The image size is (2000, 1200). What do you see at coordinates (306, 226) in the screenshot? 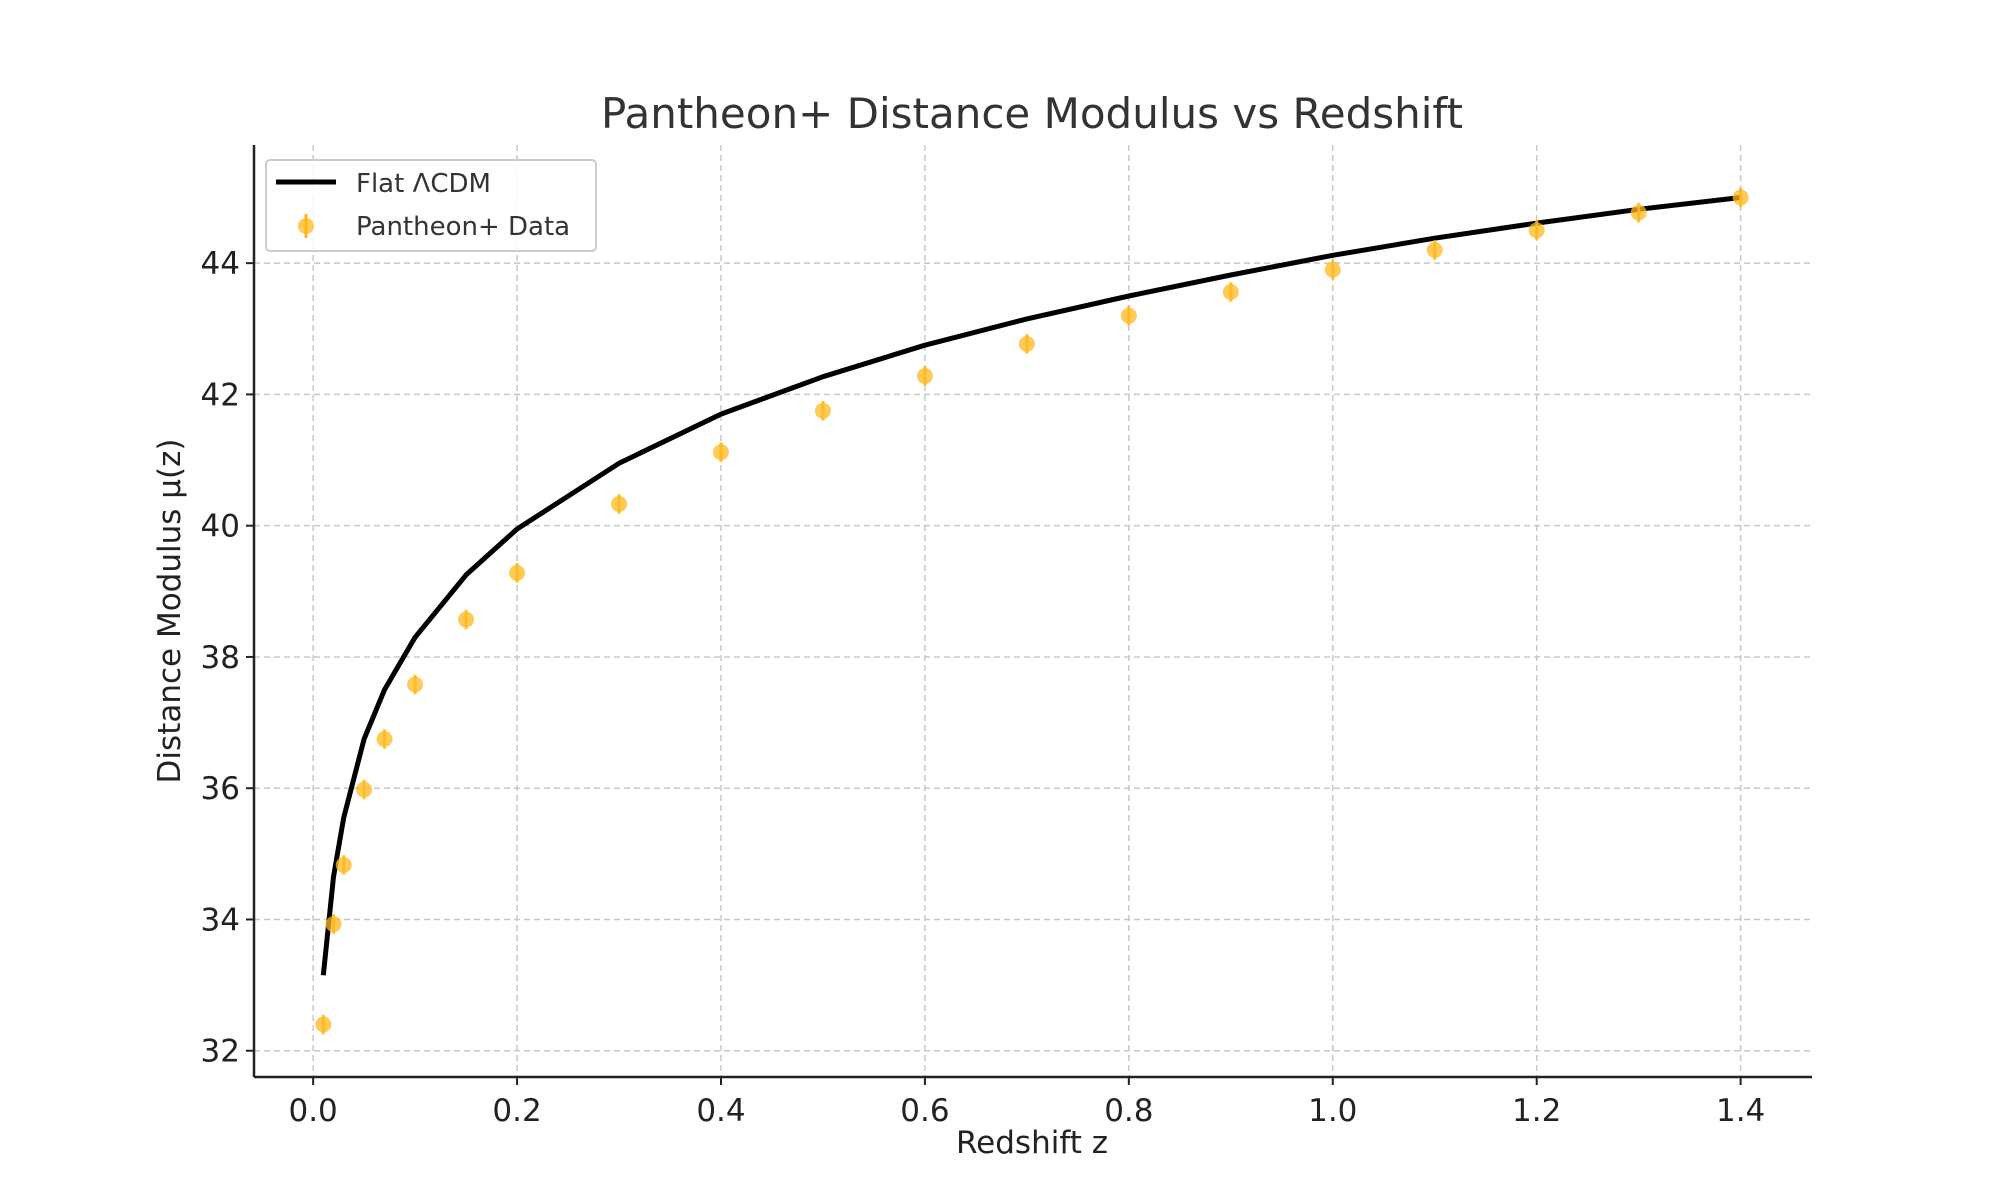
I see `legend-marker-swatch` at bounding box center [306, 226].